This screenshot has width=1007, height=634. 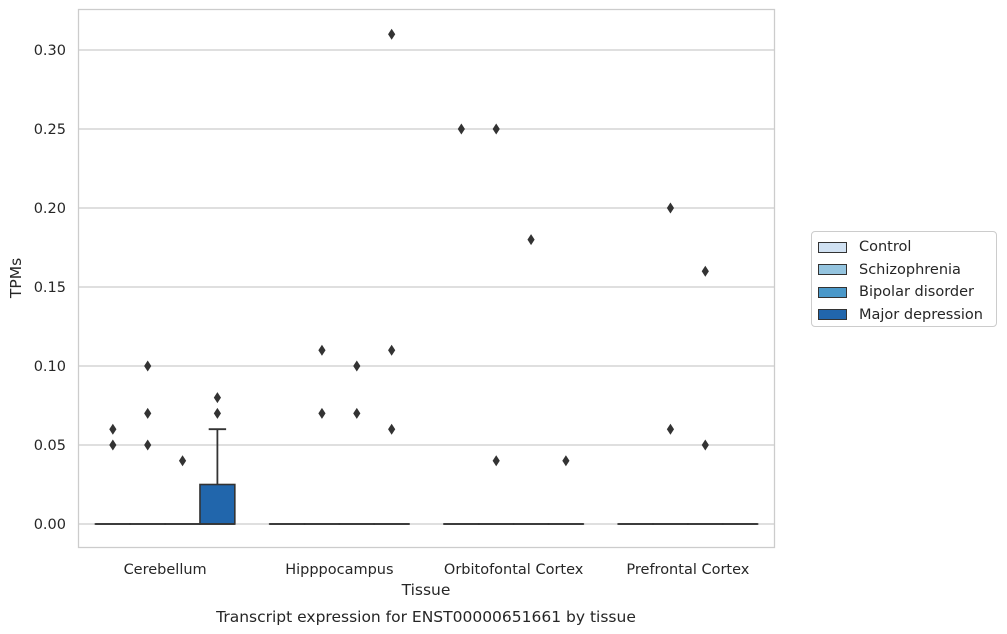 What do you see at coordinates (339, 570) in the screenshot?
I see `x-tick-label: Hipppocampus` at bounding box center [339, 570].